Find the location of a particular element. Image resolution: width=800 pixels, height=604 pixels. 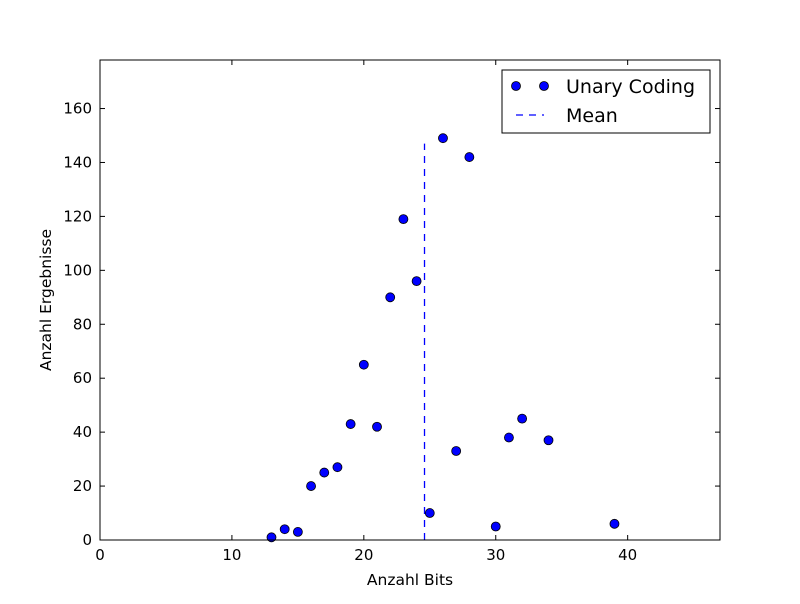

legend-box is located at coordinates (606, 101).